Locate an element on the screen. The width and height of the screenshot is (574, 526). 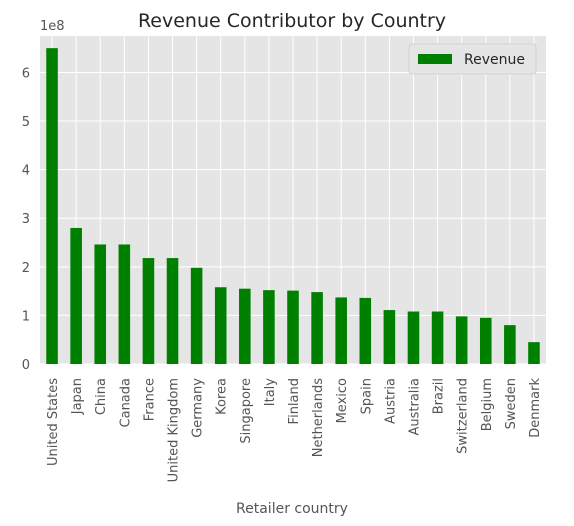
x-tick-label: Switzerland is located at coordinates (463, 416).